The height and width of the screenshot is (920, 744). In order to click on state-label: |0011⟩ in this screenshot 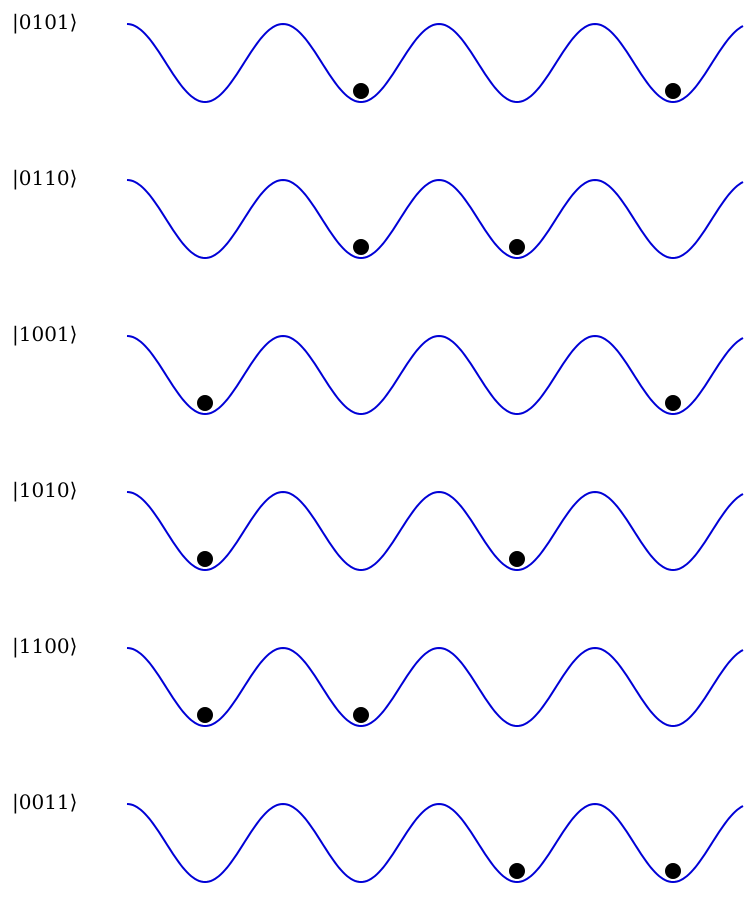, I will do `click(45, 802)`.